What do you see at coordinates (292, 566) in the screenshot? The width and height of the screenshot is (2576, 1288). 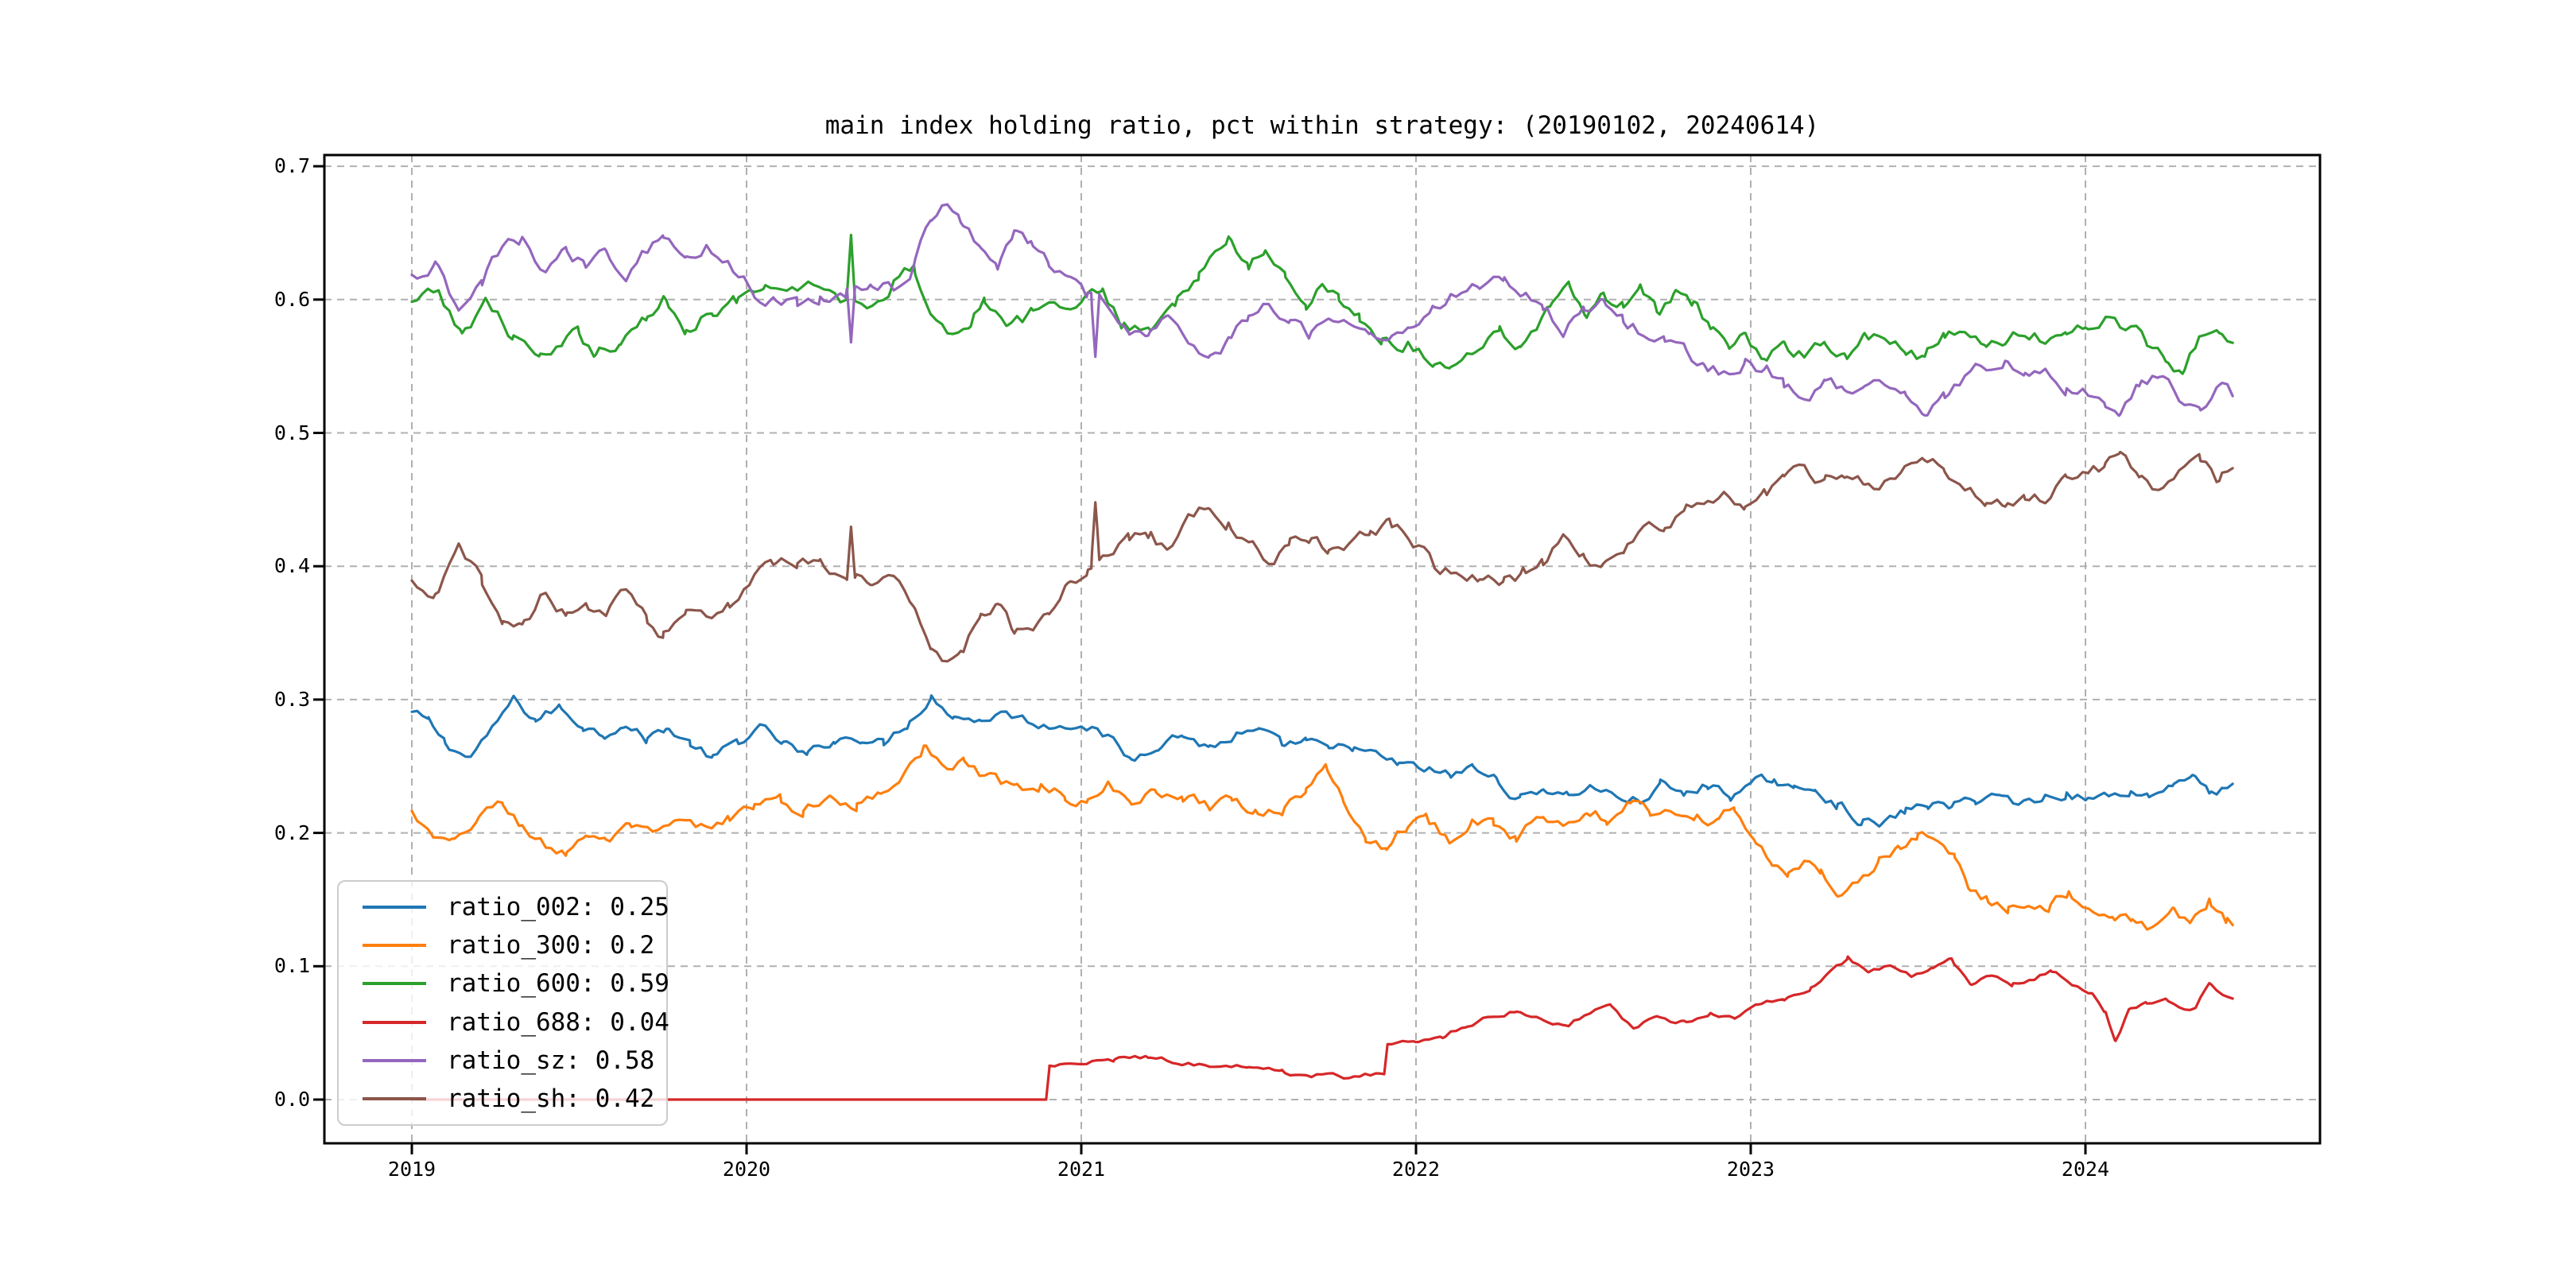 I see `y-tick-label: 0.4` at bounding box center [292, 566].